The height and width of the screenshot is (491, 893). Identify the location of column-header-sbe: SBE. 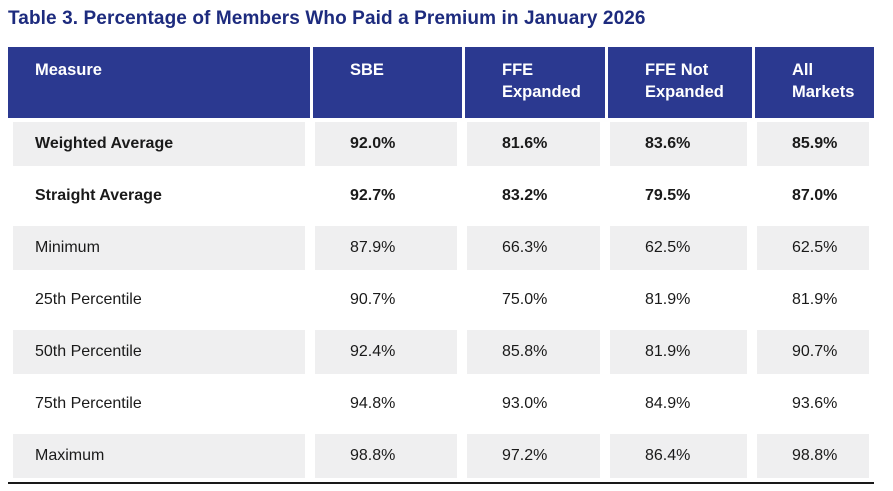
(386, 82).